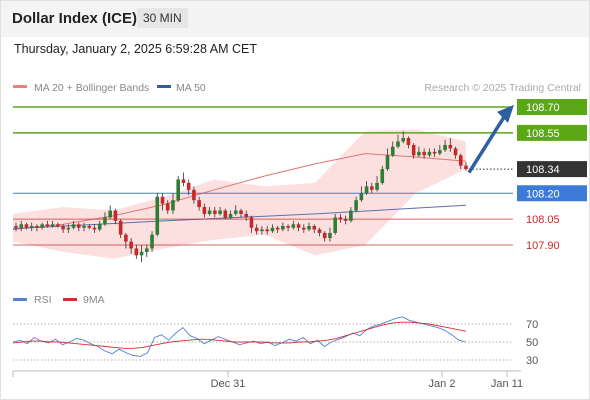  Describe the element at coordinates (164, 86) in the screenshot. I see `legend-swatch-ma50` at that location.